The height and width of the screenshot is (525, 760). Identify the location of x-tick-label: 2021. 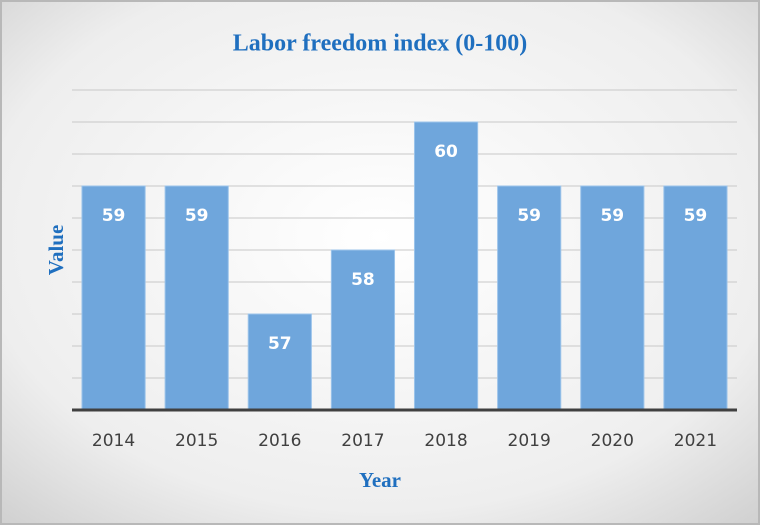
(695, 441).